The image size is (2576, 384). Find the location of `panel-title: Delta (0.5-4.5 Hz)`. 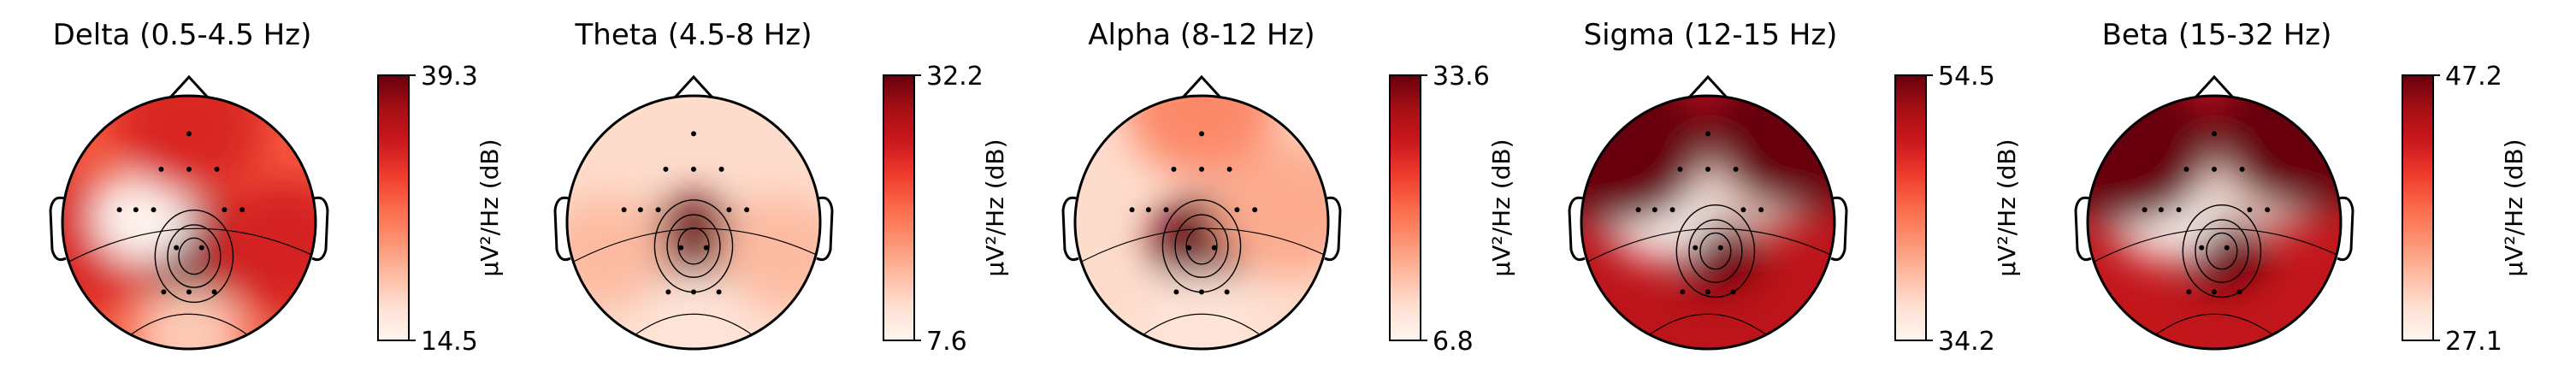

panel-title: Delta (0.5-4.5 Hz) is located at coordinates (182, 35).